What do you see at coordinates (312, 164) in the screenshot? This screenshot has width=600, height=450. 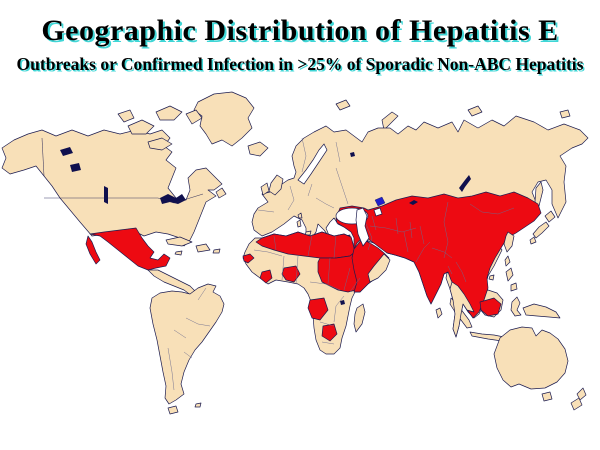 I see `sea-baltic` at bounding box center [312, 164].